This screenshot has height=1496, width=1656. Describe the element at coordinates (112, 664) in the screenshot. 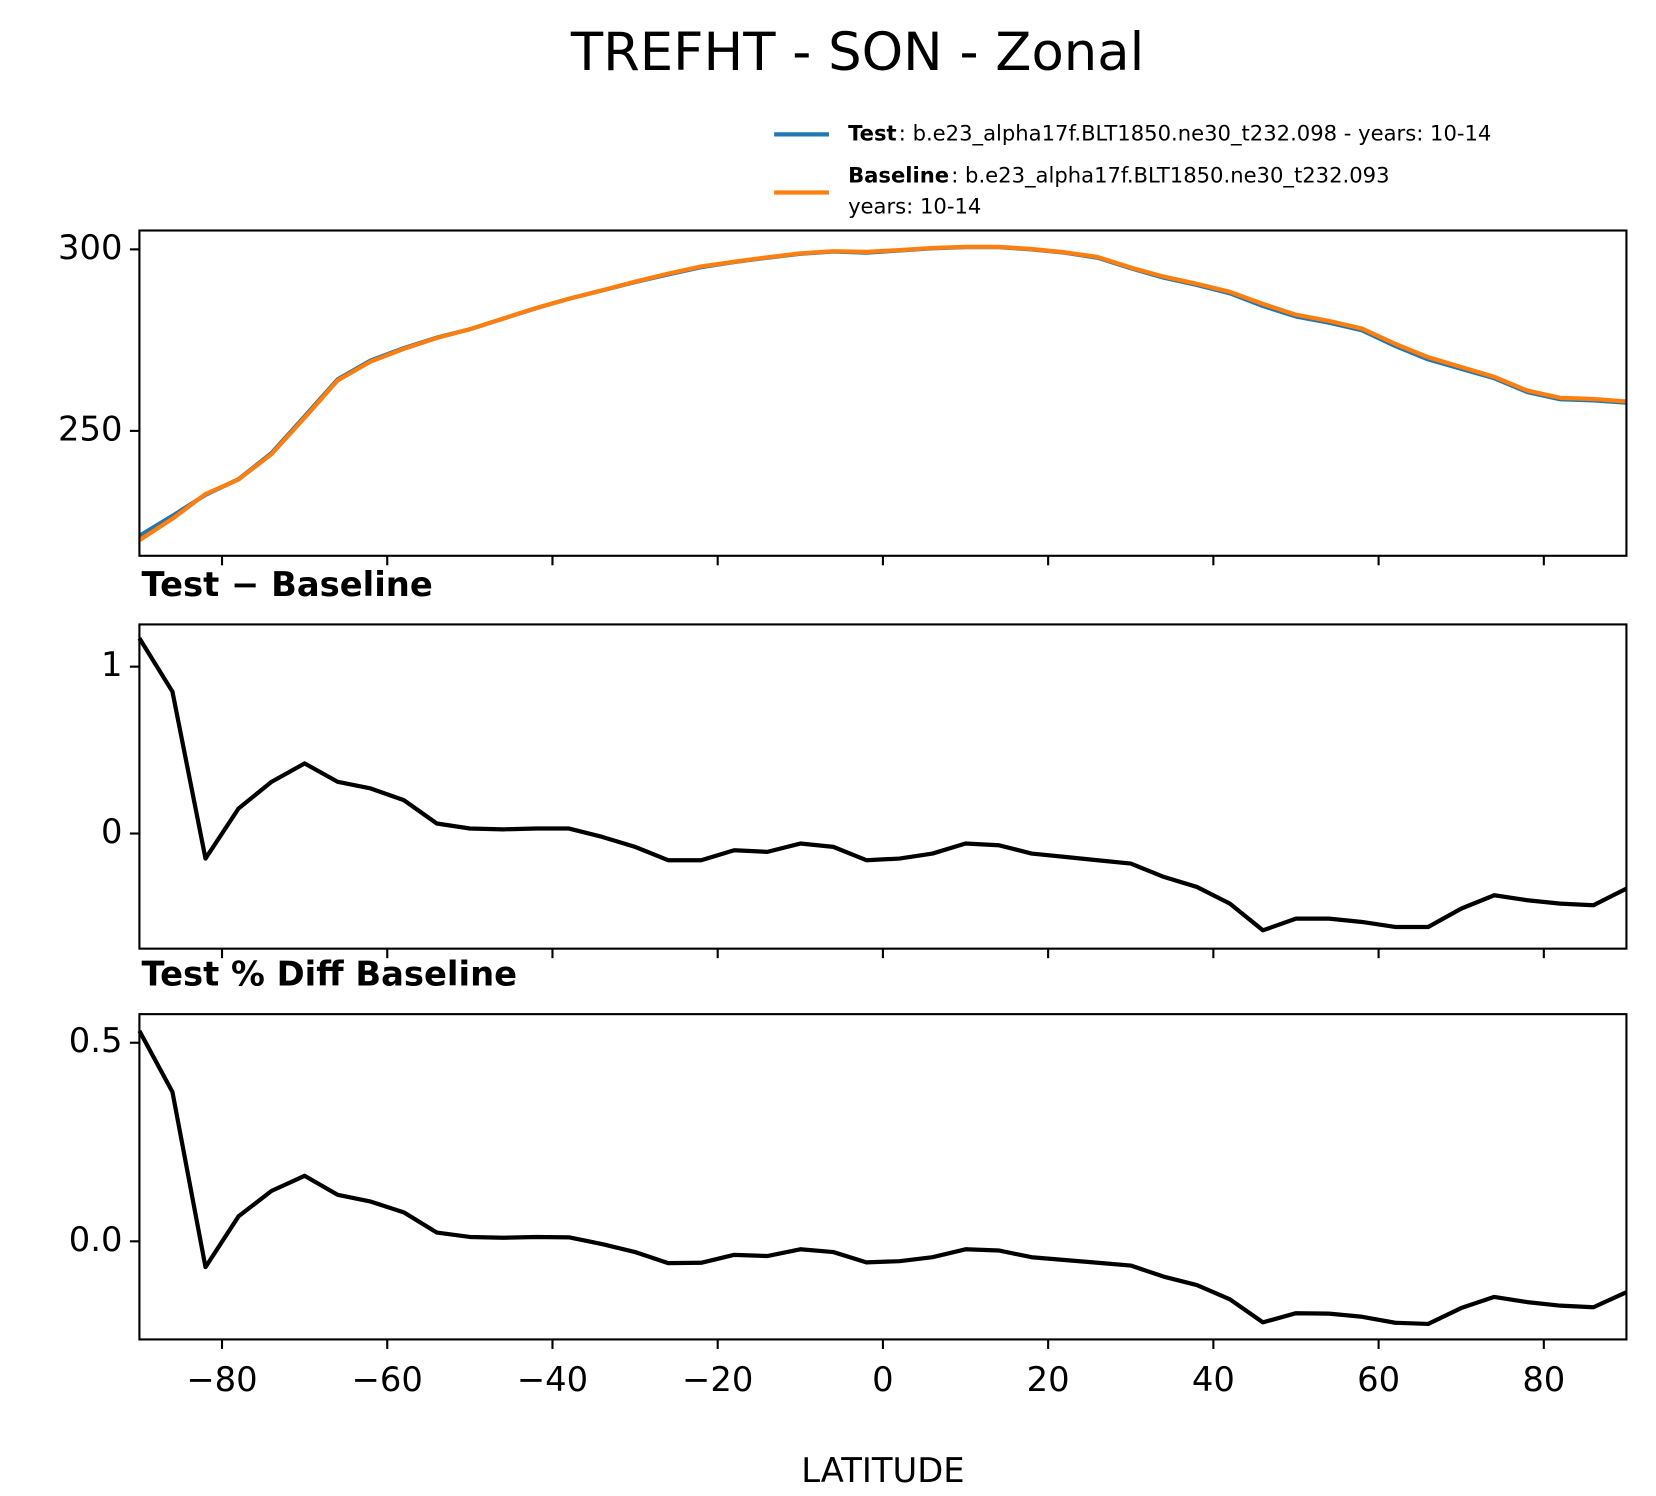

I see `y-tick-label: 1` at that location.